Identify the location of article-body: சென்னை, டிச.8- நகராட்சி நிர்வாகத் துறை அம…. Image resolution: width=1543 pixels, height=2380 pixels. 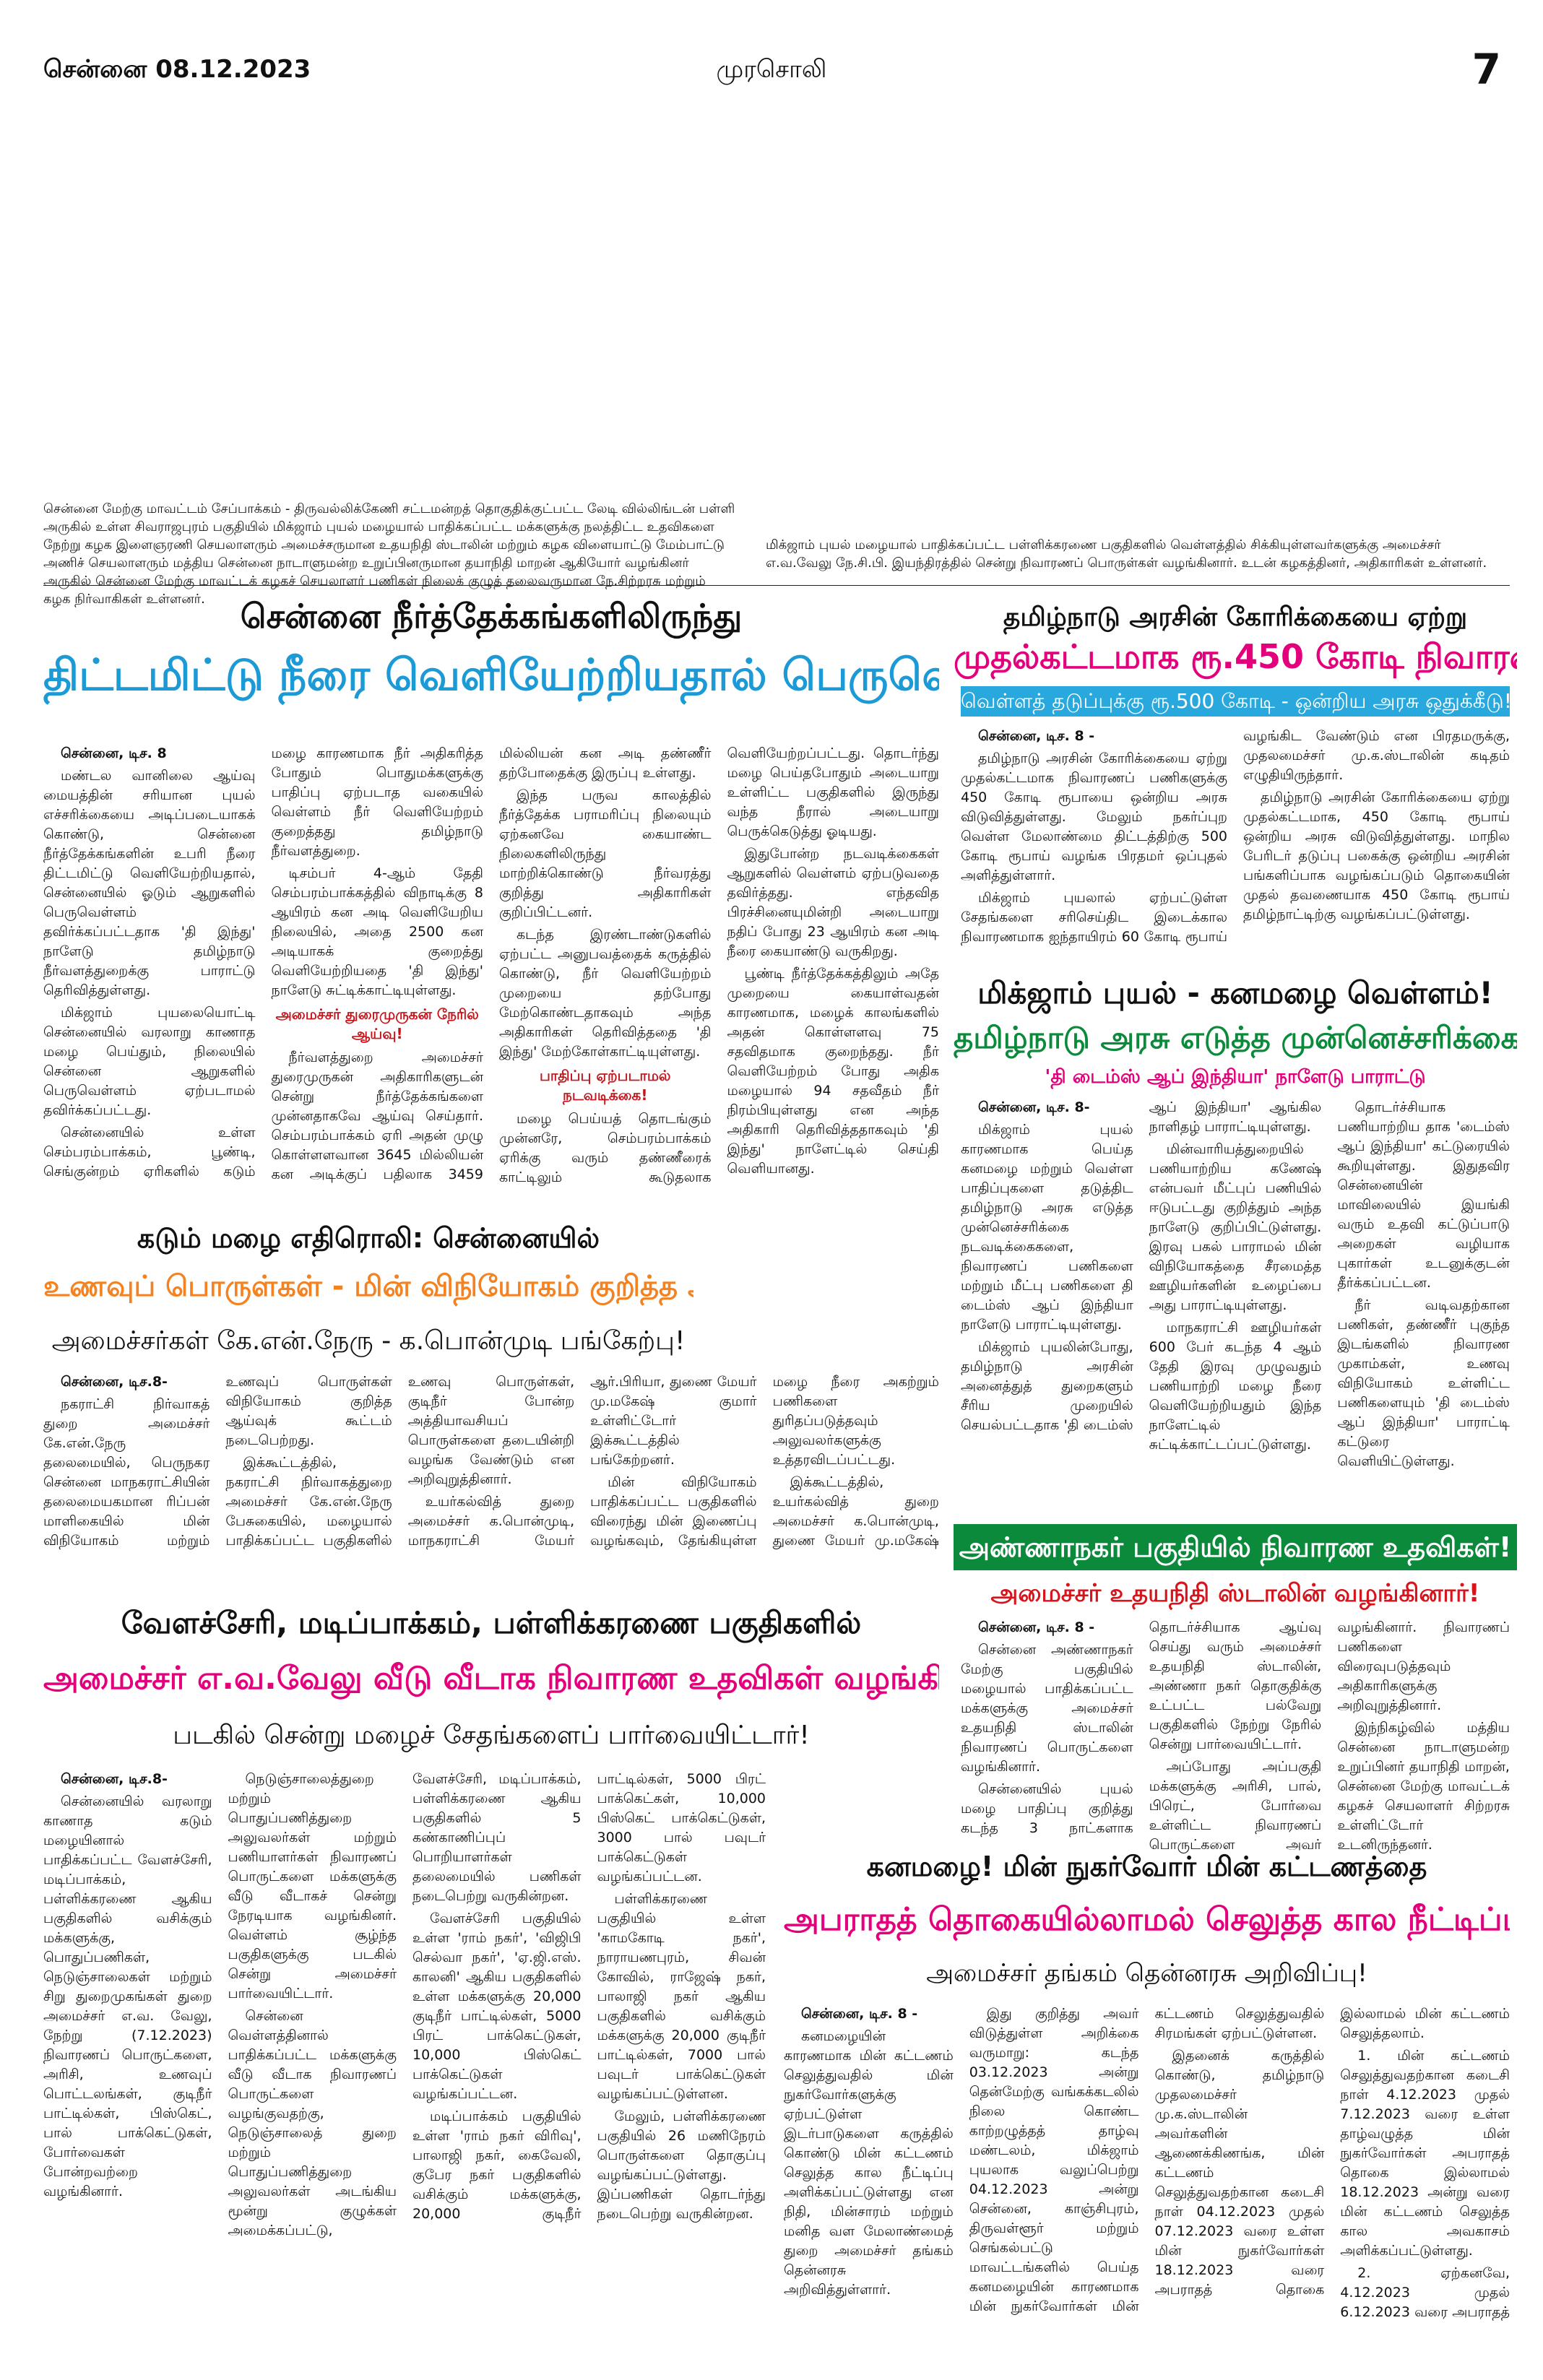
(491, 1462).